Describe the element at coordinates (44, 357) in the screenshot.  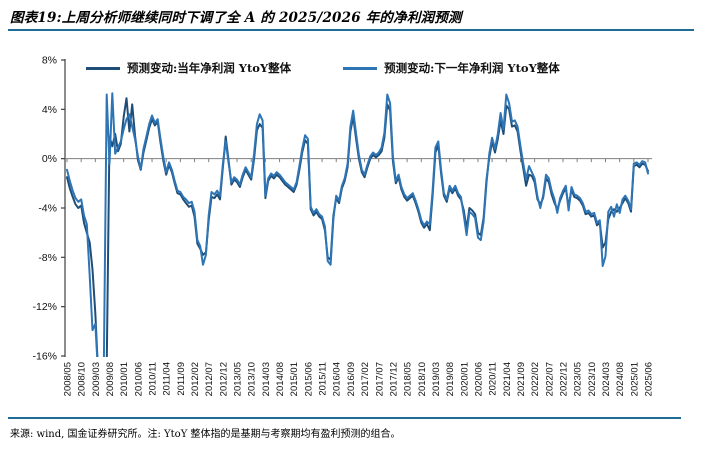
I see `y-tick-label: -16%` at that location.